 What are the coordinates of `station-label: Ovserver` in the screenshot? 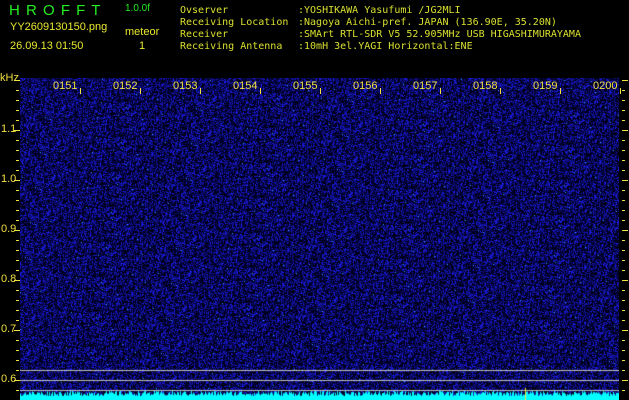 It's located at (204, 10).